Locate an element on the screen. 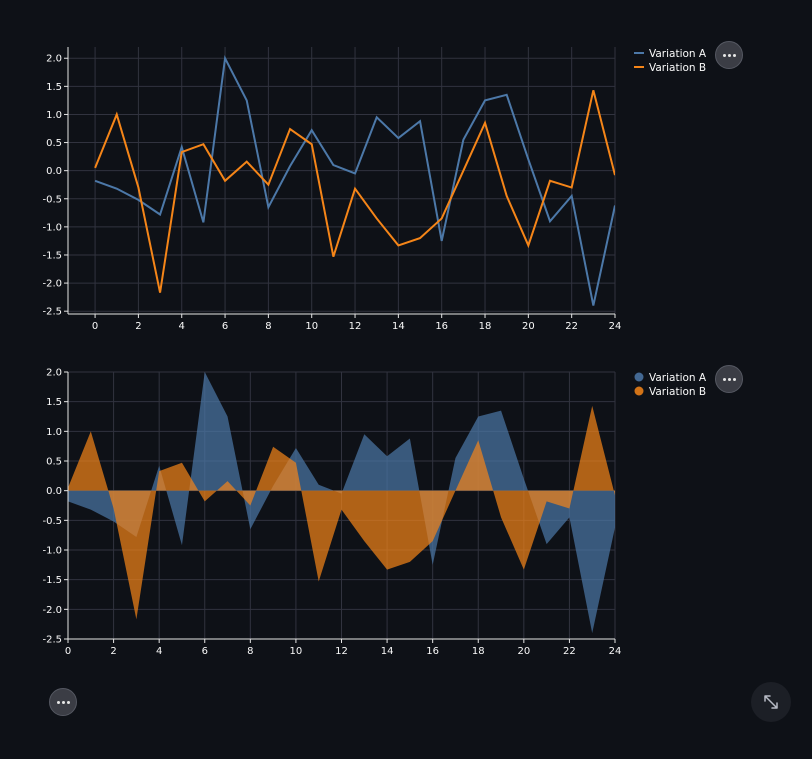  fullscreen-button is located at coordinates (771, 702).